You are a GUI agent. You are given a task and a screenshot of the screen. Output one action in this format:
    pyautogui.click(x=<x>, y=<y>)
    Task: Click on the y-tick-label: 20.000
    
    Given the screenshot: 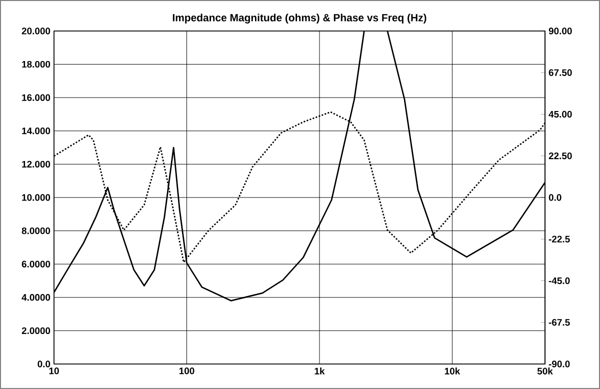 What is the action you would take?
    pyautogui.click(x=36, y=31)
    